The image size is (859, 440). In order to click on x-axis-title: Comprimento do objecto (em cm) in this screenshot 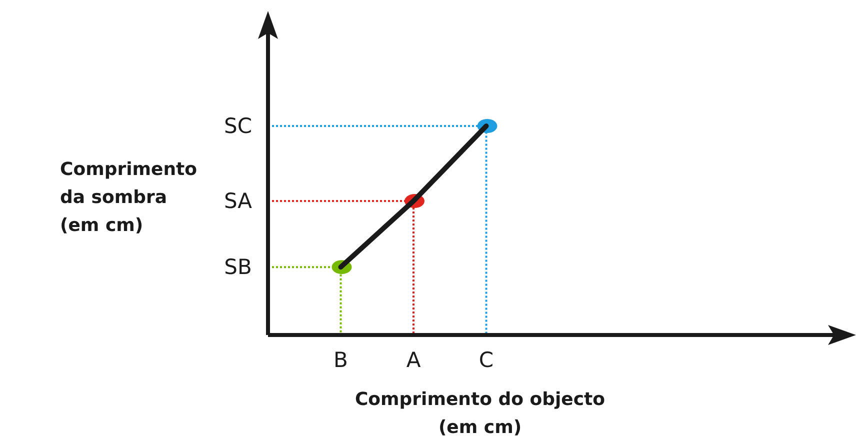, I will do `click(480, 413)`.